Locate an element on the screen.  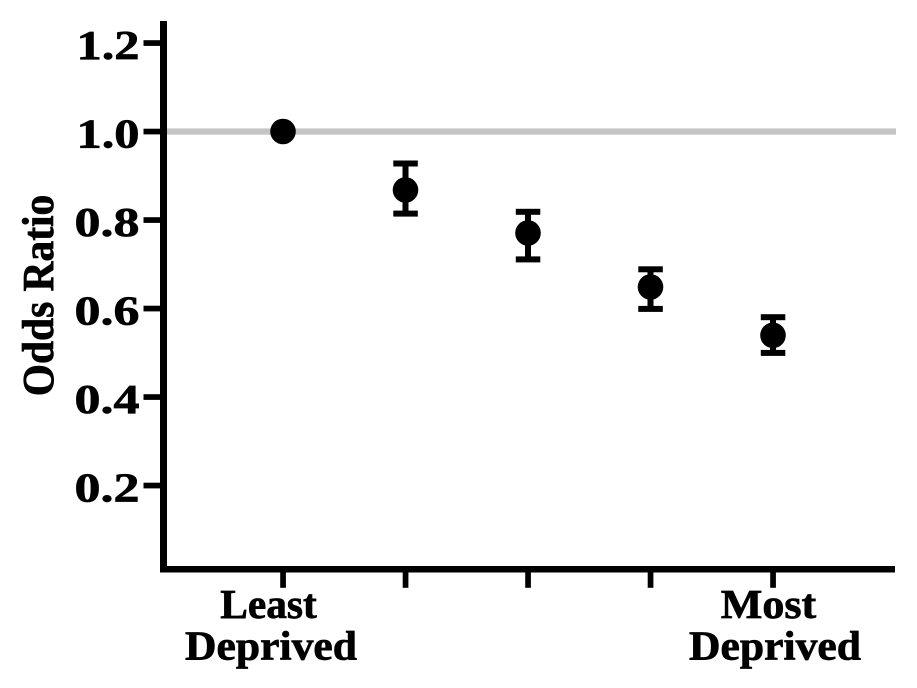
svg-text: 0.6 is located at coordinates (107, 310).